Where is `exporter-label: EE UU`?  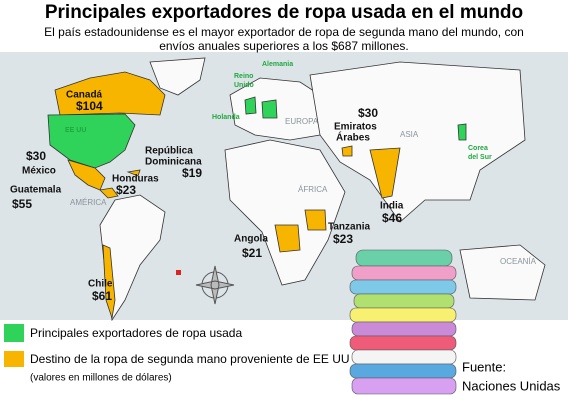 exporter-label: EE UU is located at coordinates (75, 130).